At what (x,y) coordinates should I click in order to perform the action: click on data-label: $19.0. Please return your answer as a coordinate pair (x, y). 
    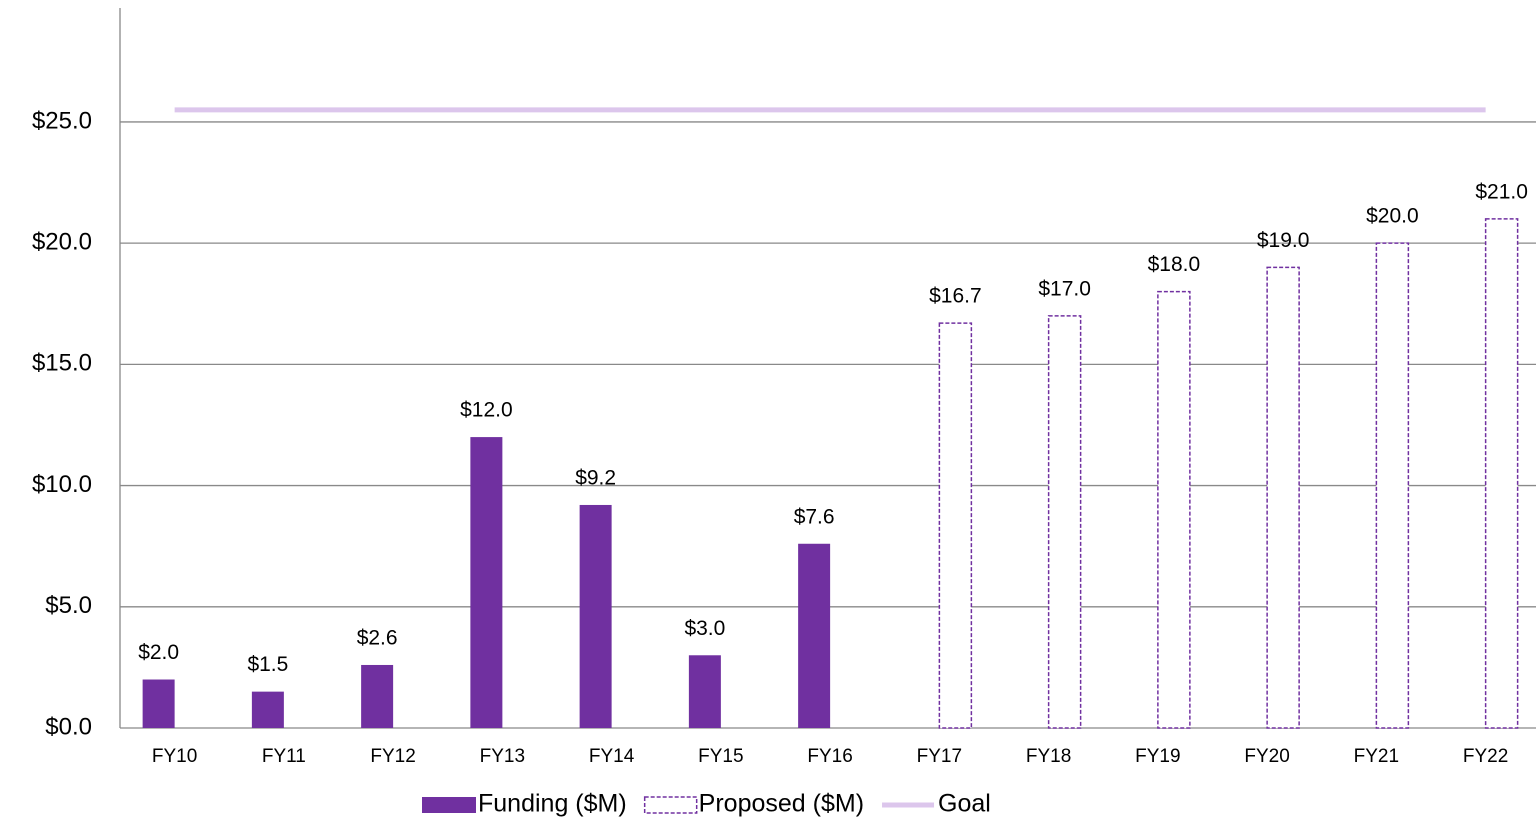
    Looking at the image, I should click on (1283, 240).